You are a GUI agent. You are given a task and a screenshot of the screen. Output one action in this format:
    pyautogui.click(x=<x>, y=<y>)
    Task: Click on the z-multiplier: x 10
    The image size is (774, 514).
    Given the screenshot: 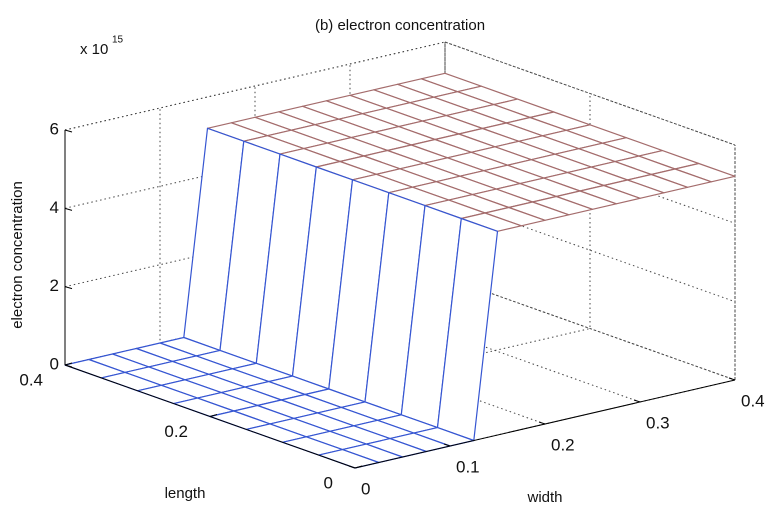 What is the action you would take?
    pyautogui.click(x=94, y=49)
    